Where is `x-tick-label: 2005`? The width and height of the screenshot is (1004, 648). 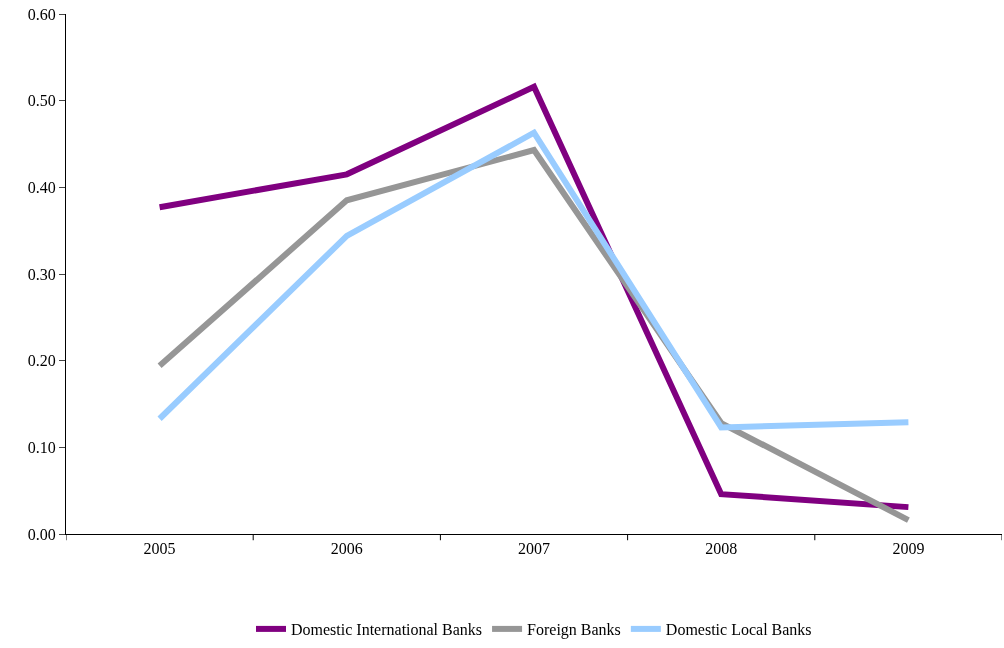
x-tick-label: 2005 is located at coordinates (159, 549).